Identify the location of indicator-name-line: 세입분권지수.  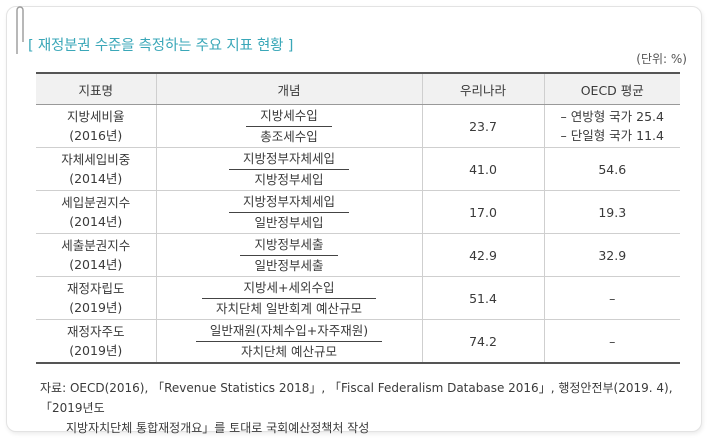
(96, 202).